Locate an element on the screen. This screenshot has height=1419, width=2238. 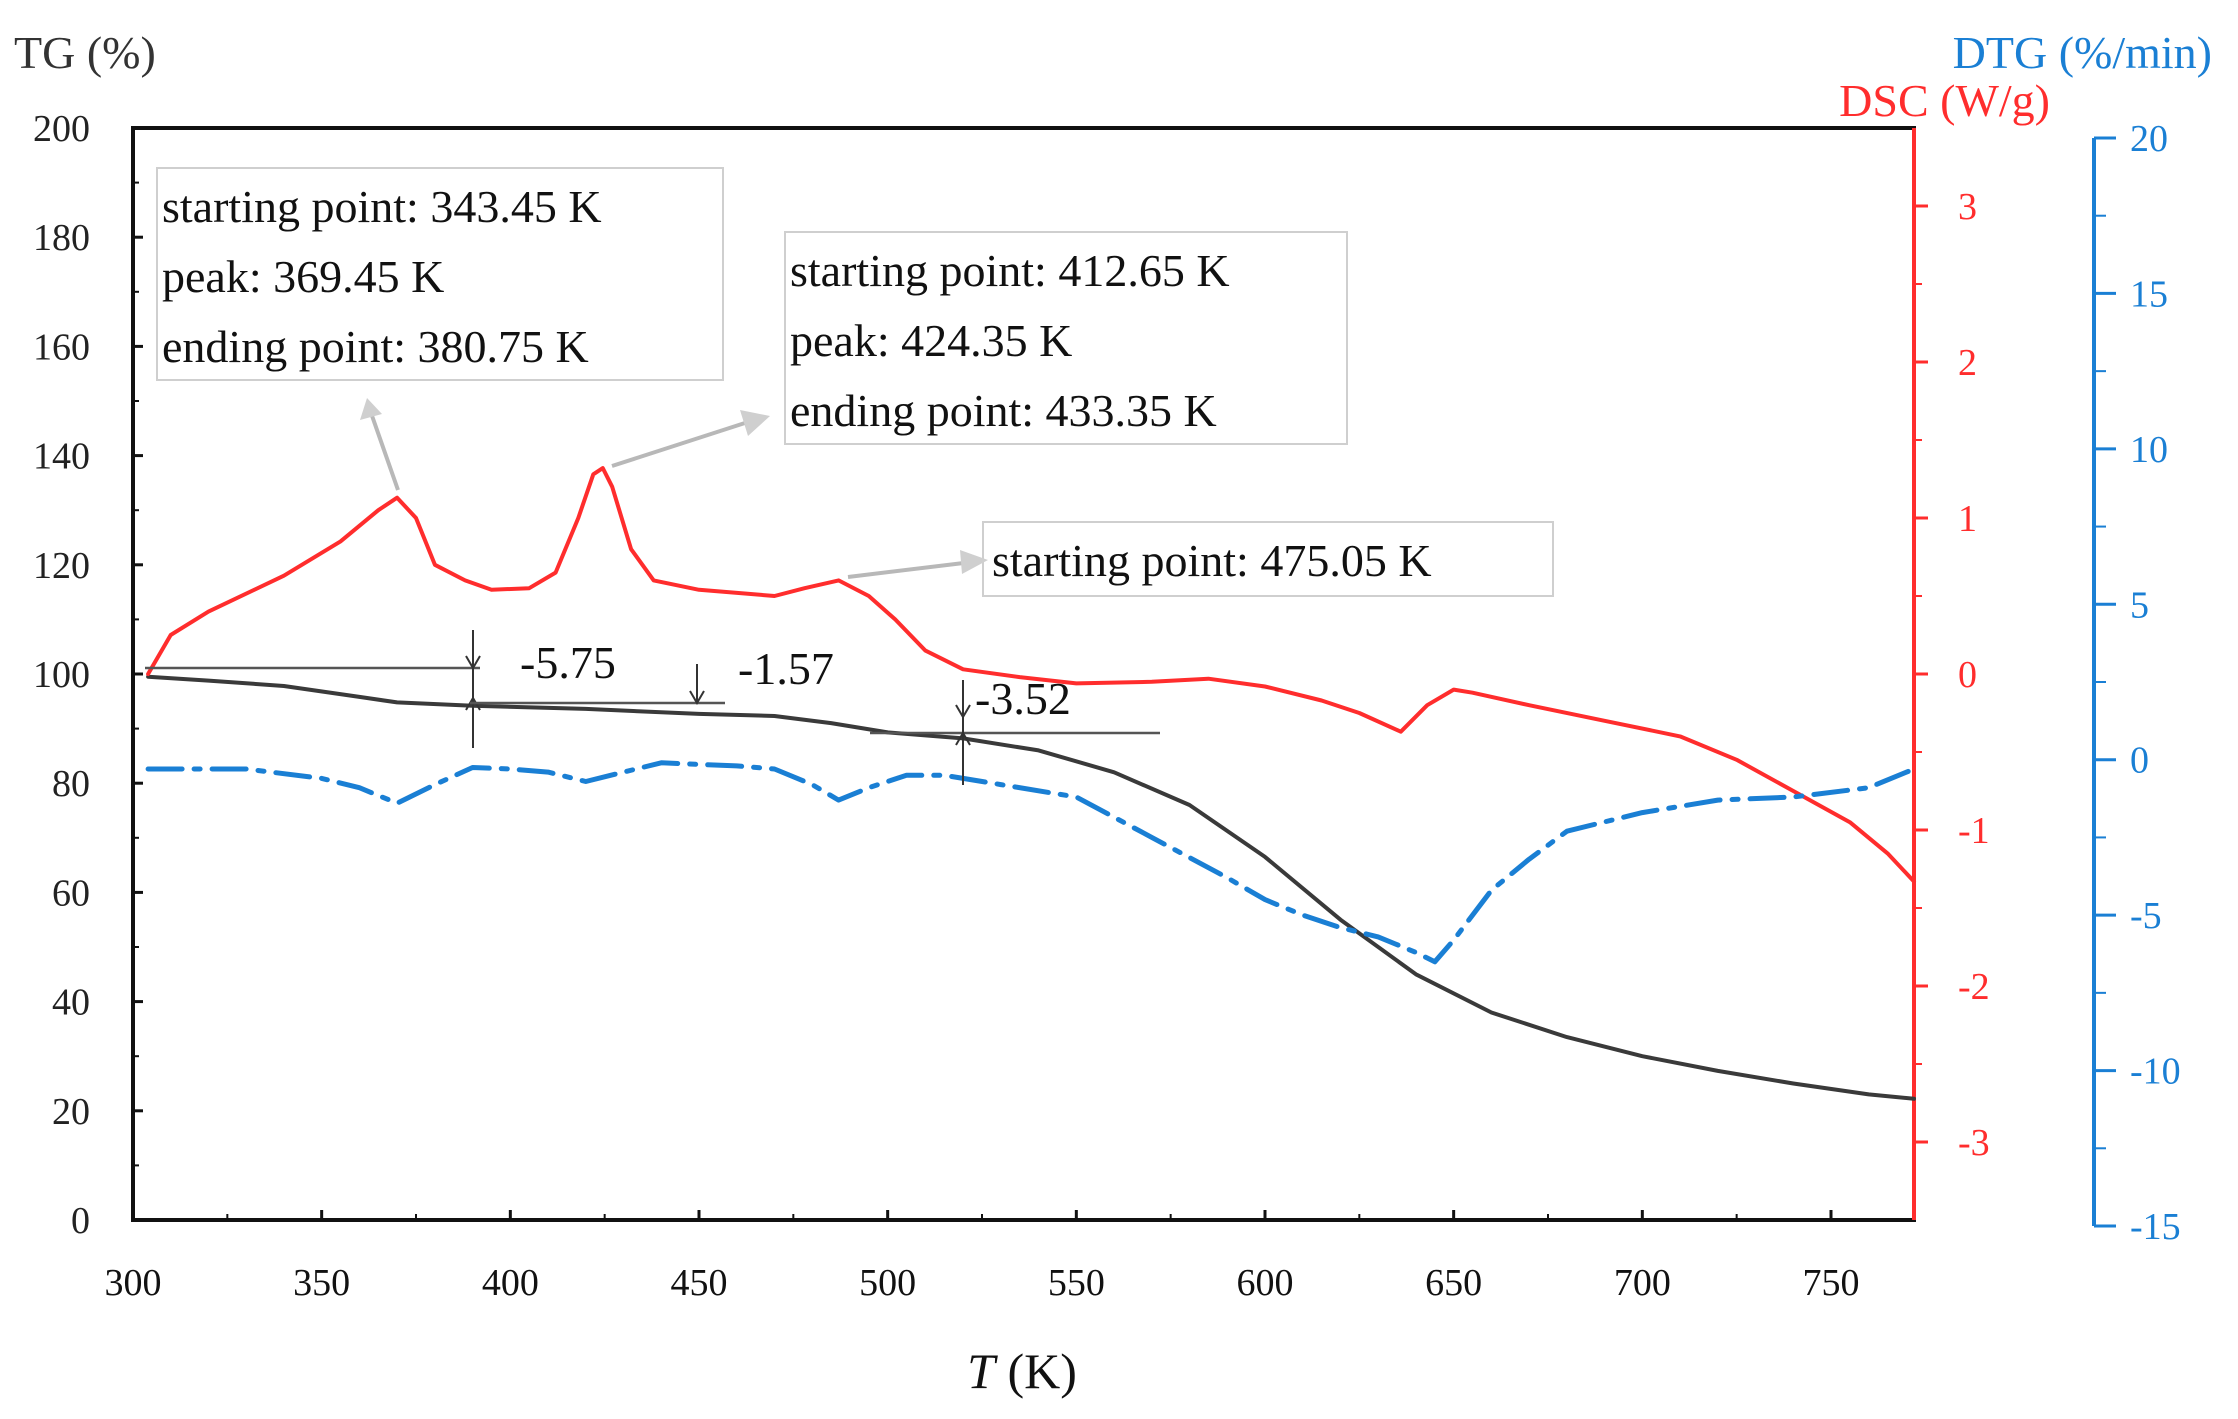
y-dsc-tick-label: 1 is located at coordinates (1967, 519).